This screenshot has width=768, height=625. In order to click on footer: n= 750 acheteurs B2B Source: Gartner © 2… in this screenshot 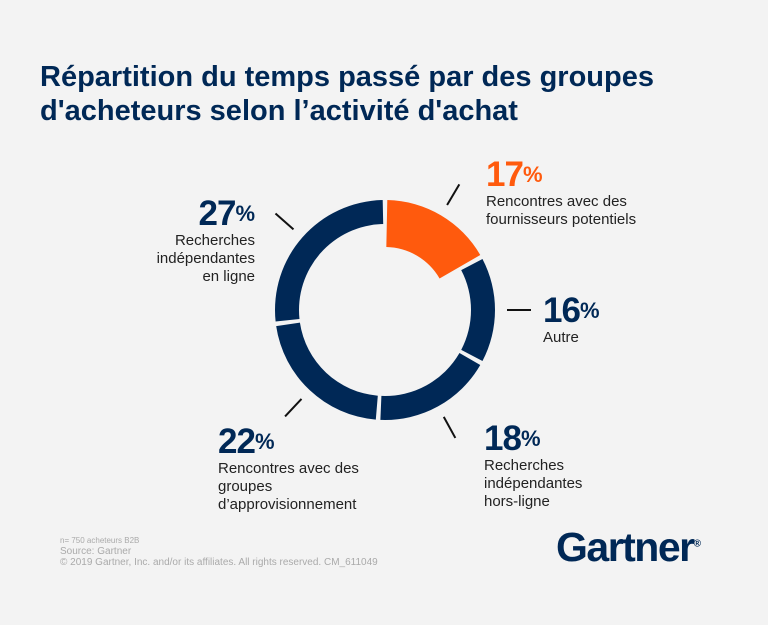, I will do `click(219, 551)`.